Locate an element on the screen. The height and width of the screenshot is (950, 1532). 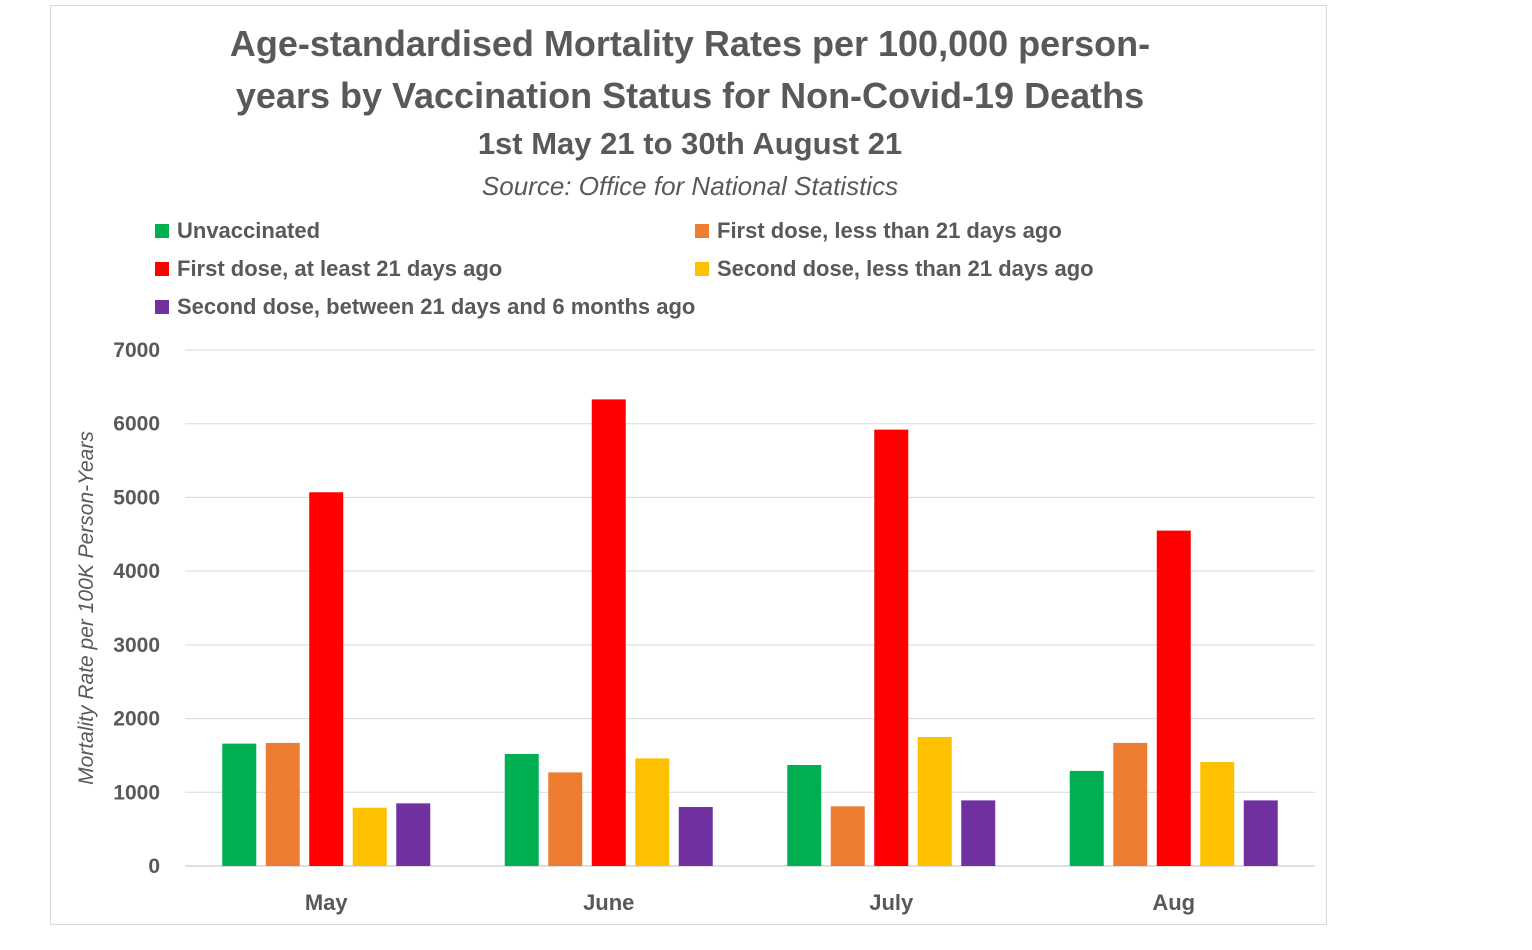
x-category-label: June is located at coordinates (608, 902).